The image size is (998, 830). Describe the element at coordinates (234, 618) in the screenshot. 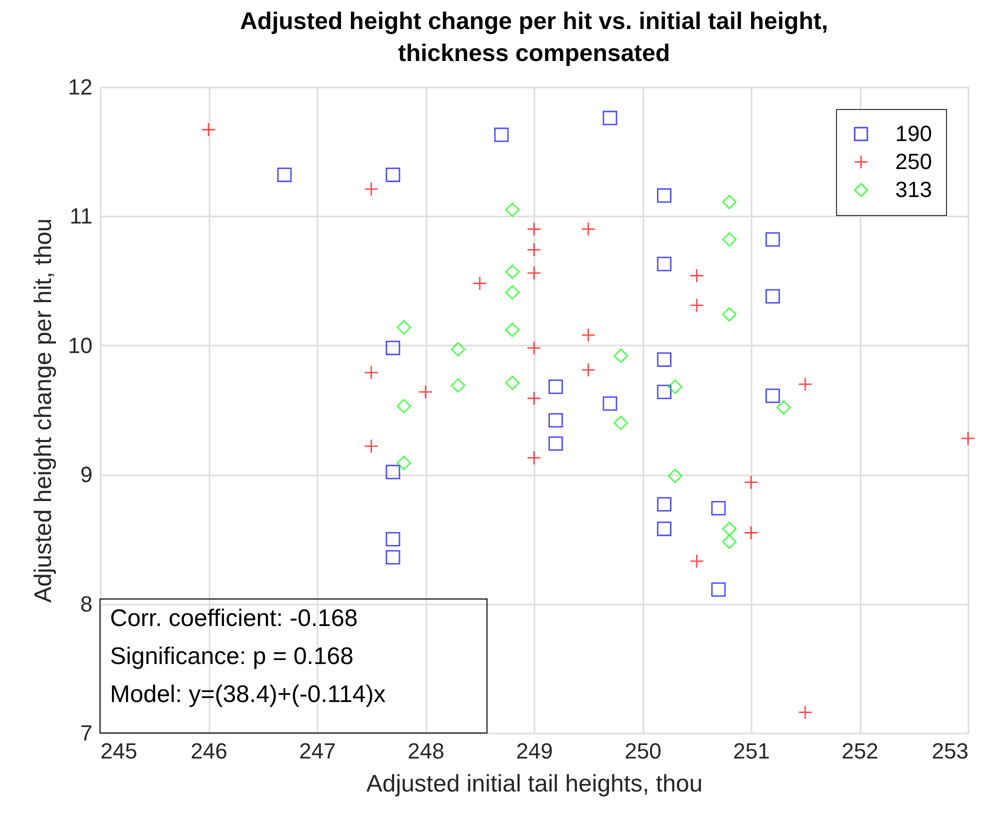

I see `annotation: Corr. coefficient: -0.168` at that location.